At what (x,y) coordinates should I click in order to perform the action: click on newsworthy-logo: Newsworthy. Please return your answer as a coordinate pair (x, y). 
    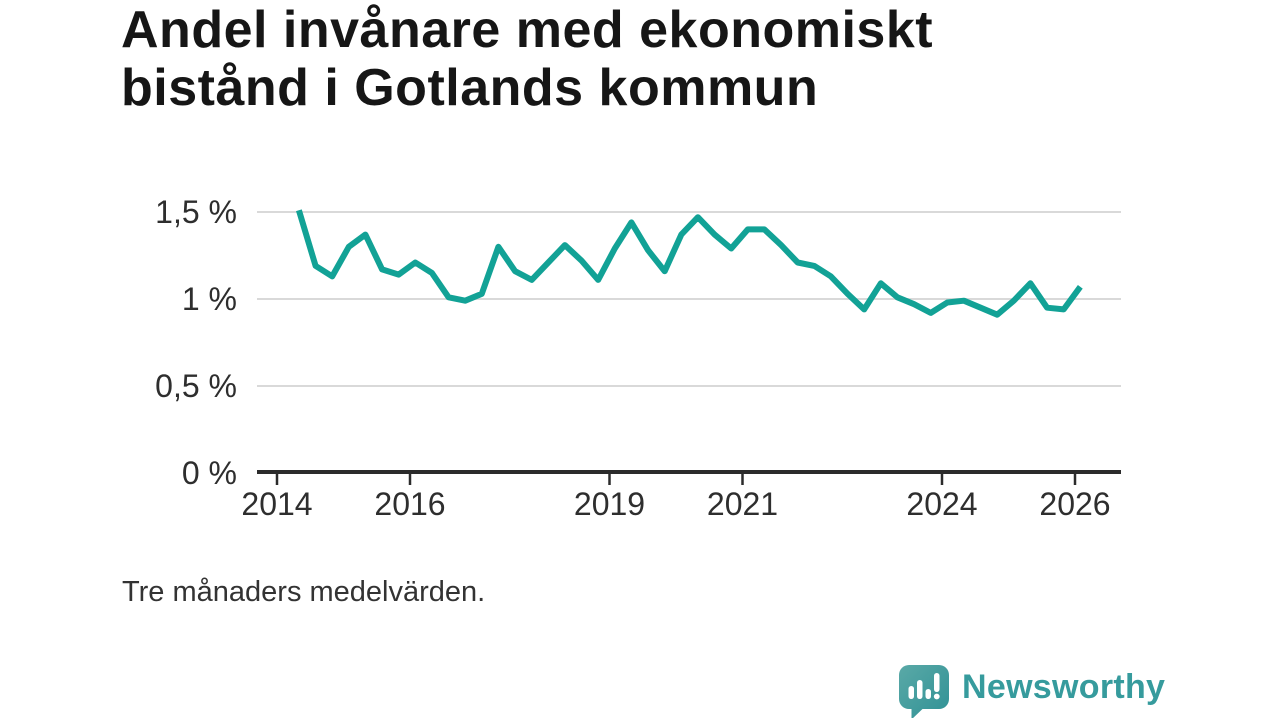
    Looking at the image, I should click on (1030, 690).